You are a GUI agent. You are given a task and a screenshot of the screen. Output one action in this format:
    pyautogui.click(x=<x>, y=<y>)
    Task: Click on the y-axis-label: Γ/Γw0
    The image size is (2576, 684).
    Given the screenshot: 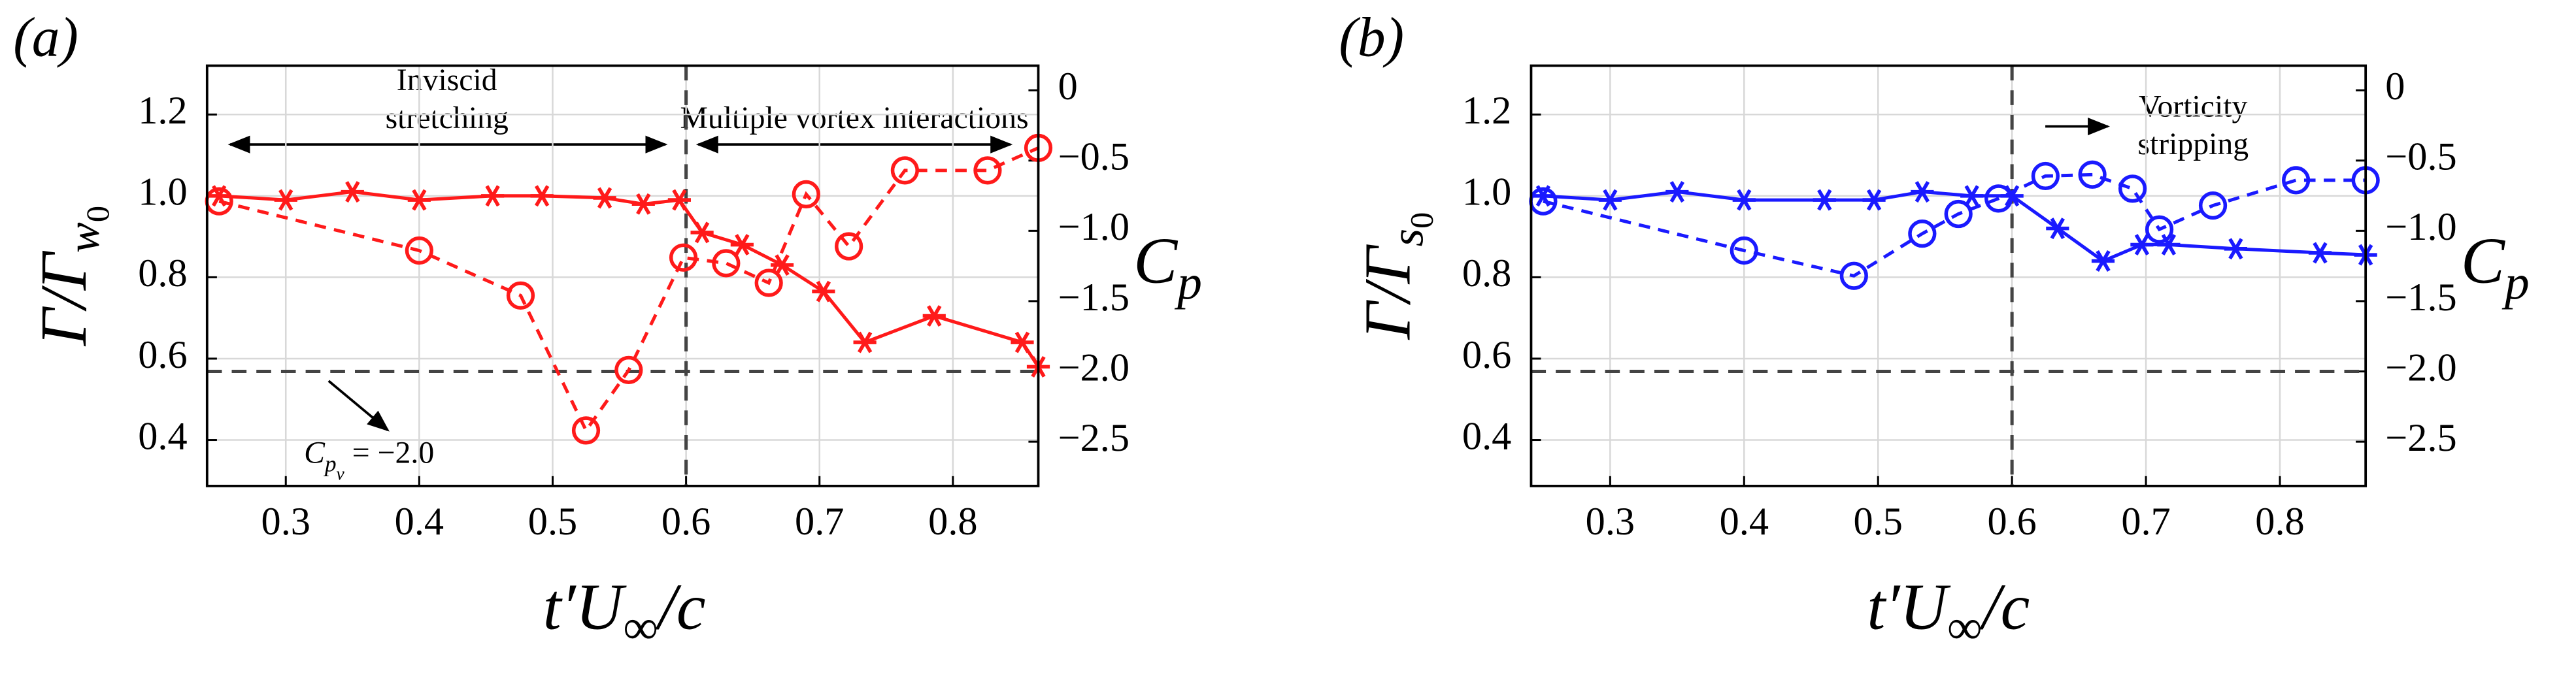 What is the action you would take?
    pyautogui.click(x=72, y=276)
    